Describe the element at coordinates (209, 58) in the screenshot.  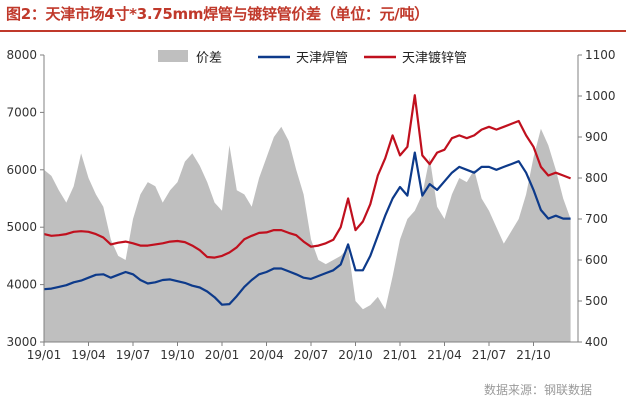
I see `legend-label-1: 价差` at that location.